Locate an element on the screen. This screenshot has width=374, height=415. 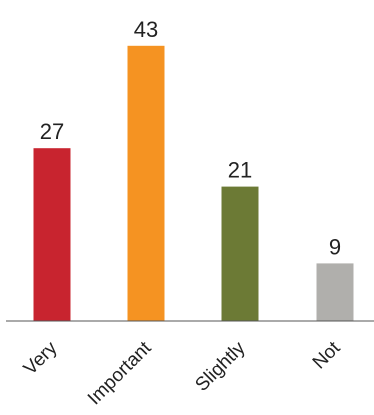
value-label-very: 27 is located at coordinates (52, 131).